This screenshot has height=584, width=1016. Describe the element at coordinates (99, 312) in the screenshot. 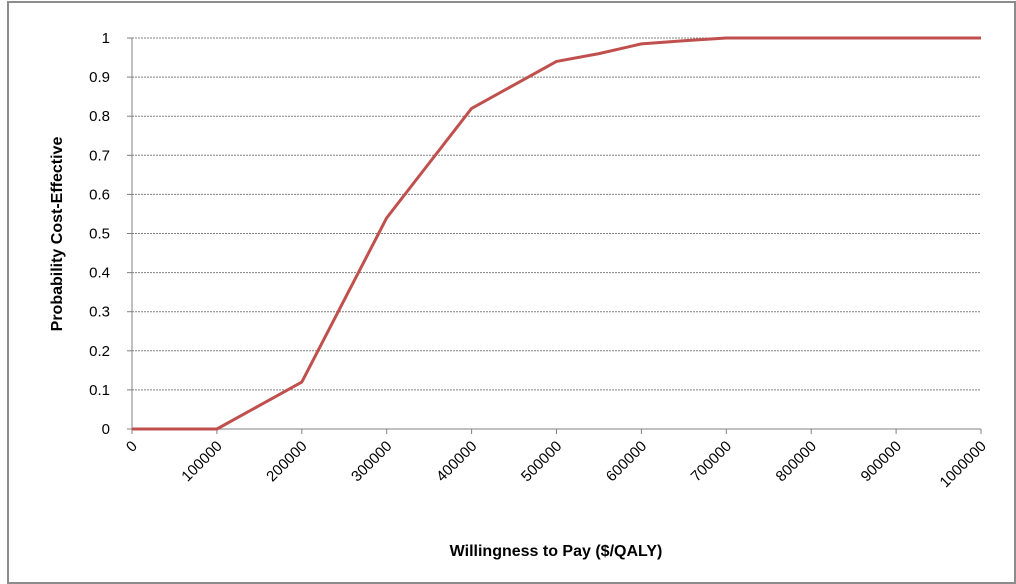

I see `y-tick-label: 0.3` at that location.